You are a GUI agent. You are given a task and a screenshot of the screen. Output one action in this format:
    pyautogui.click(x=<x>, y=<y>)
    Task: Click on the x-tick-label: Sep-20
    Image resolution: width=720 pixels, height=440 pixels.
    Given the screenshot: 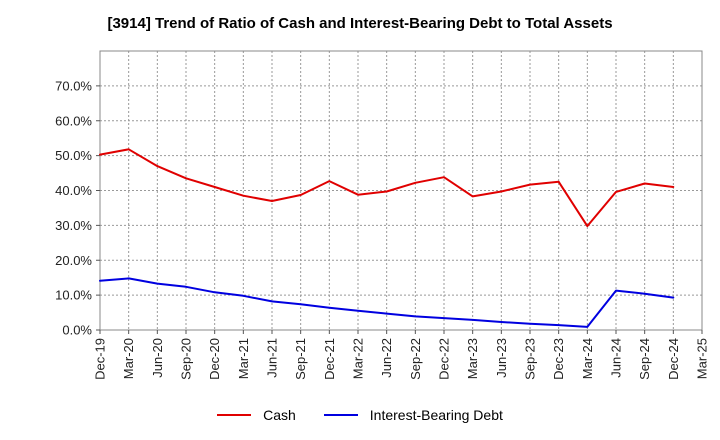 What is the action you would take?
    pyautogui.click(x=186, y=359)
    